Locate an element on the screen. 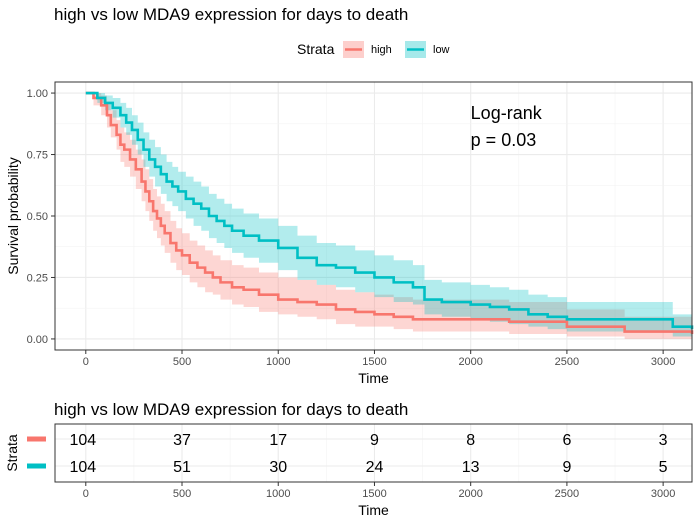 Image resolution: width=700 pixels, height=525 pixels. risk-table-background is located at coordinates (373, 453).